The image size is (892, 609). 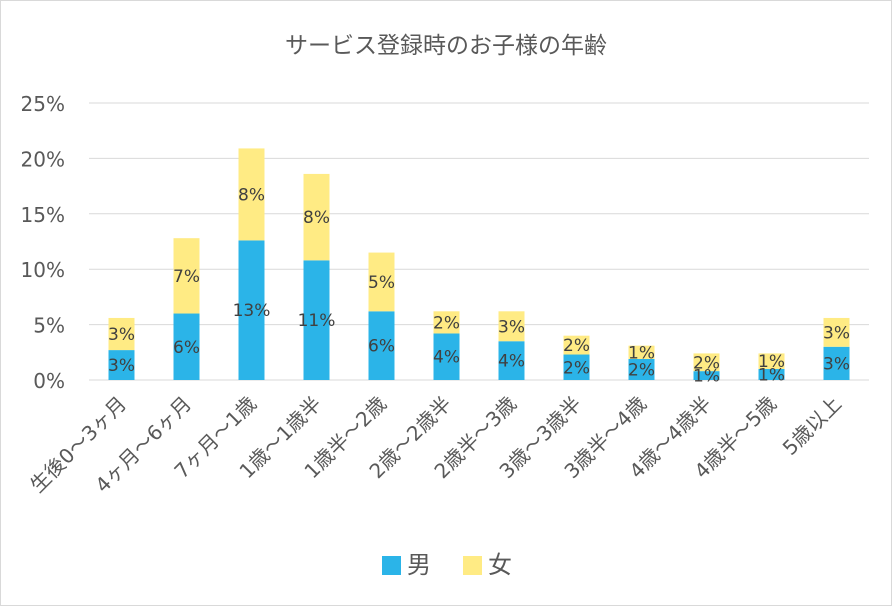 What do you see at coordinates (43, 242) in the screenshot?
I see `y-axis-ticks: 0% 5% 10% 15% 20% 25%` at bounding box center [43, 242].